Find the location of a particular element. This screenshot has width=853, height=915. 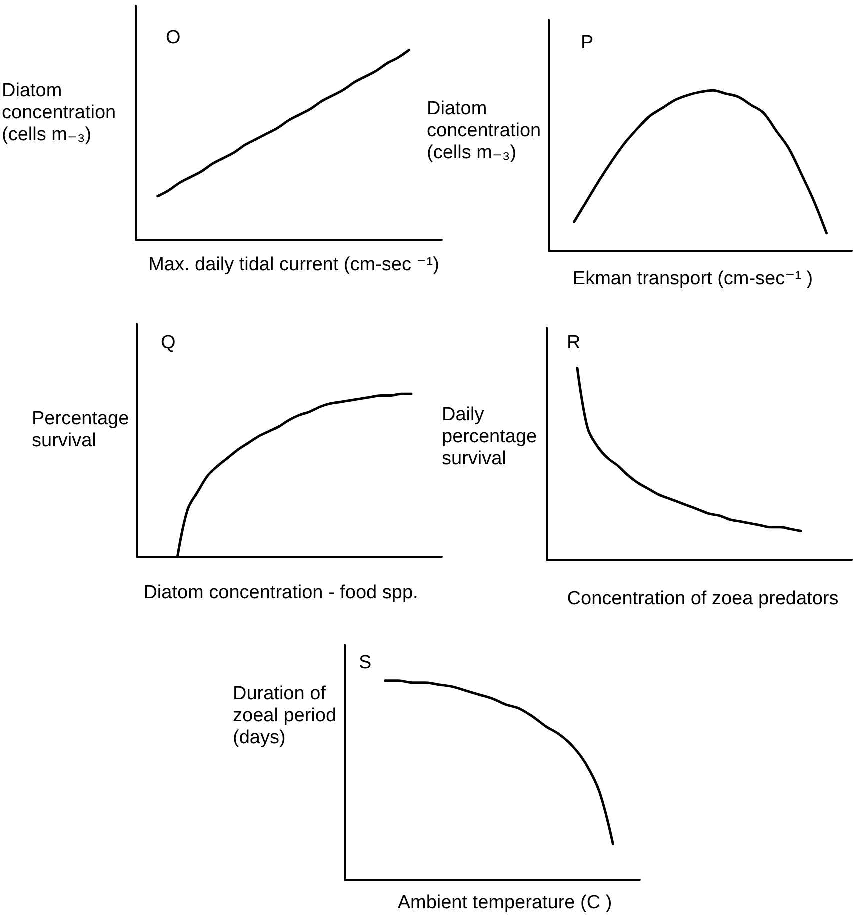

x-axis-title: Max. daily tidal current (cm-sec ⁻¹) is located at coordinates (294, 265).